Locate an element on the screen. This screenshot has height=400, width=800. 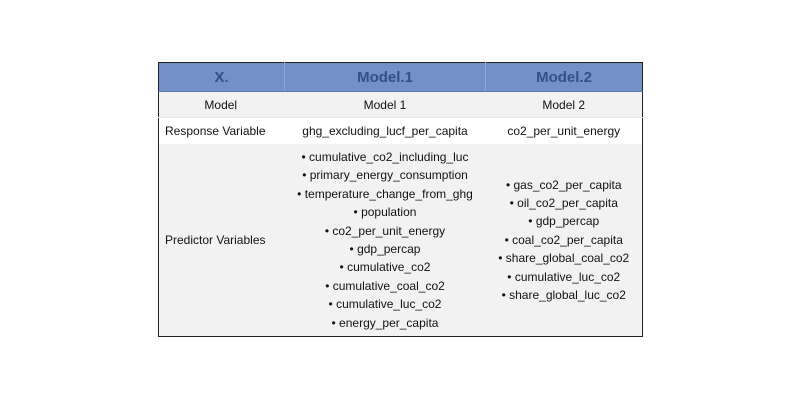
list-item: • cumulative_co2_including_luc is located at coordinates (385, 156).